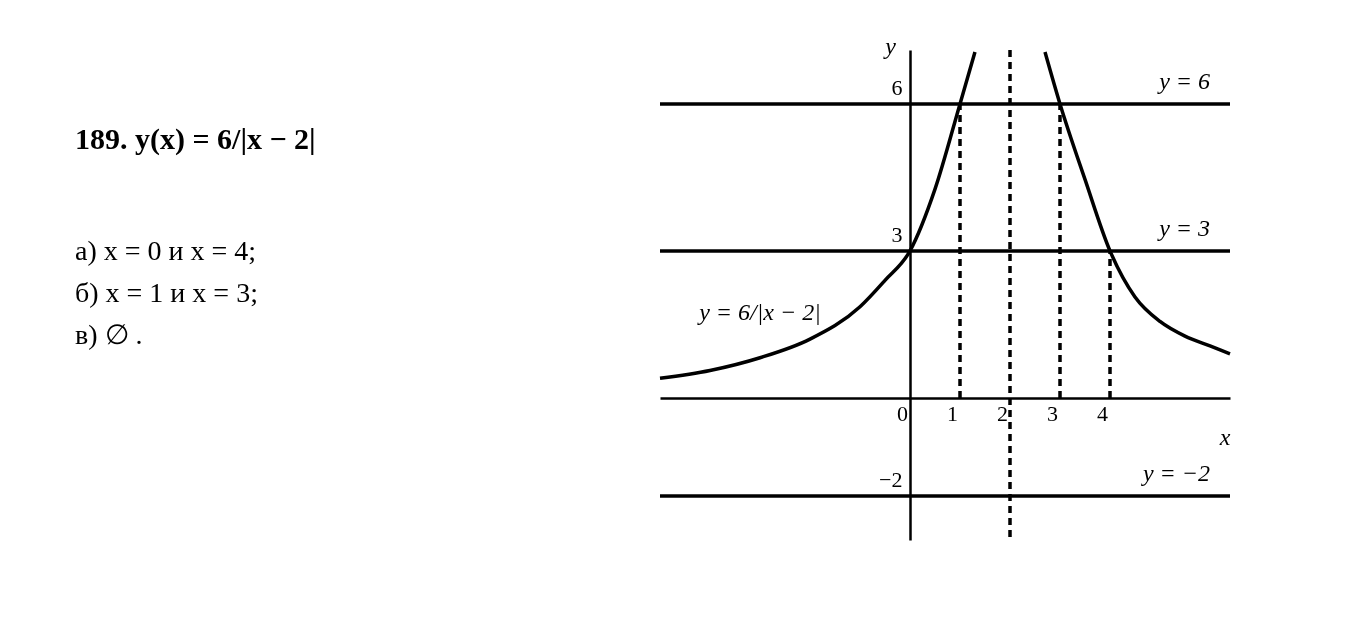 Image resolution: width=1362 pixels, height=644 pixels. I want to click on x-tick-label: 1, so click(952, 414).